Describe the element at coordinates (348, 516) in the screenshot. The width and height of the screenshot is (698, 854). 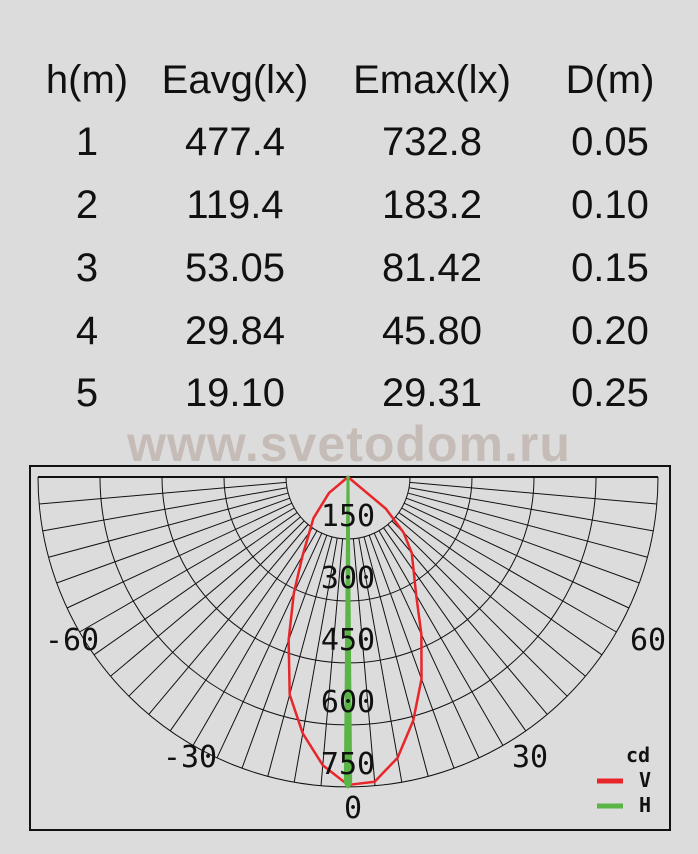
I see `radial-tick-label: 150` at that location.